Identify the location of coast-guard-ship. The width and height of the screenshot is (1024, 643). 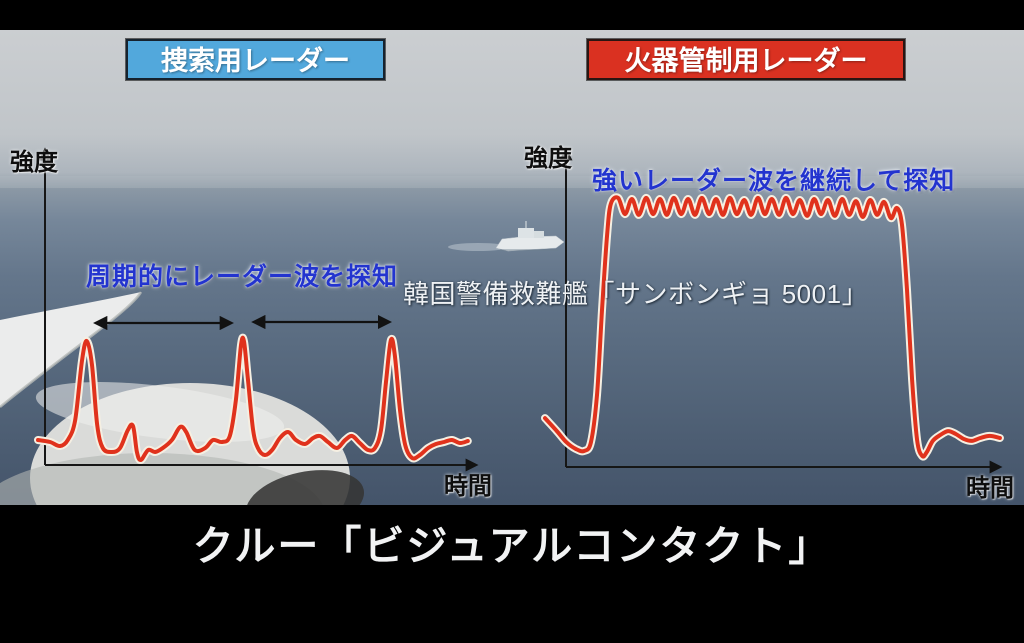
(506, 236).